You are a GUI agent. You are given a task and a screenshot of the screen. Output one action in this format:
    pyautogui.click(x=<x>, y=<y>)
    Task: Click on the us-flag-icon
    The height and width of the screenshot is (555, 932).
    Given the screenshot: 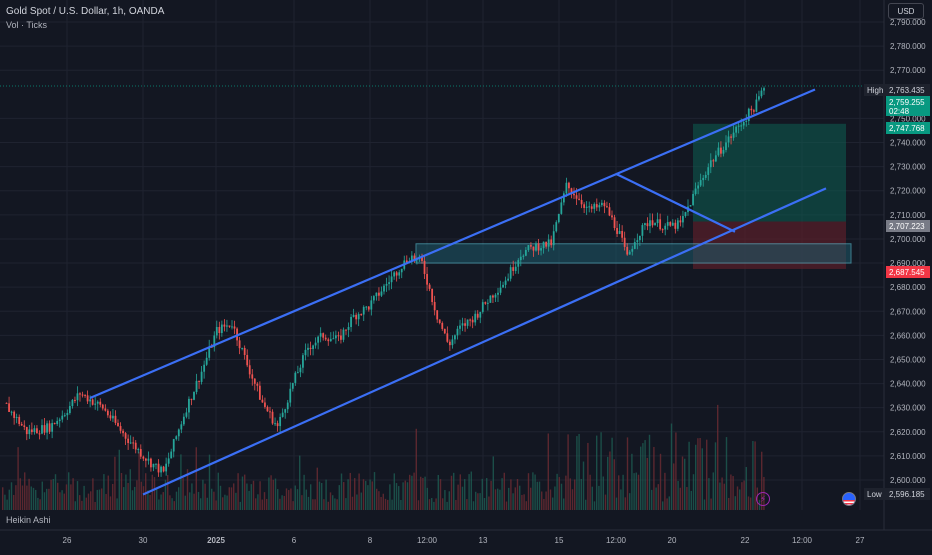 What is the action you would take?
    pyautogui.click(x=849, y=499)
    